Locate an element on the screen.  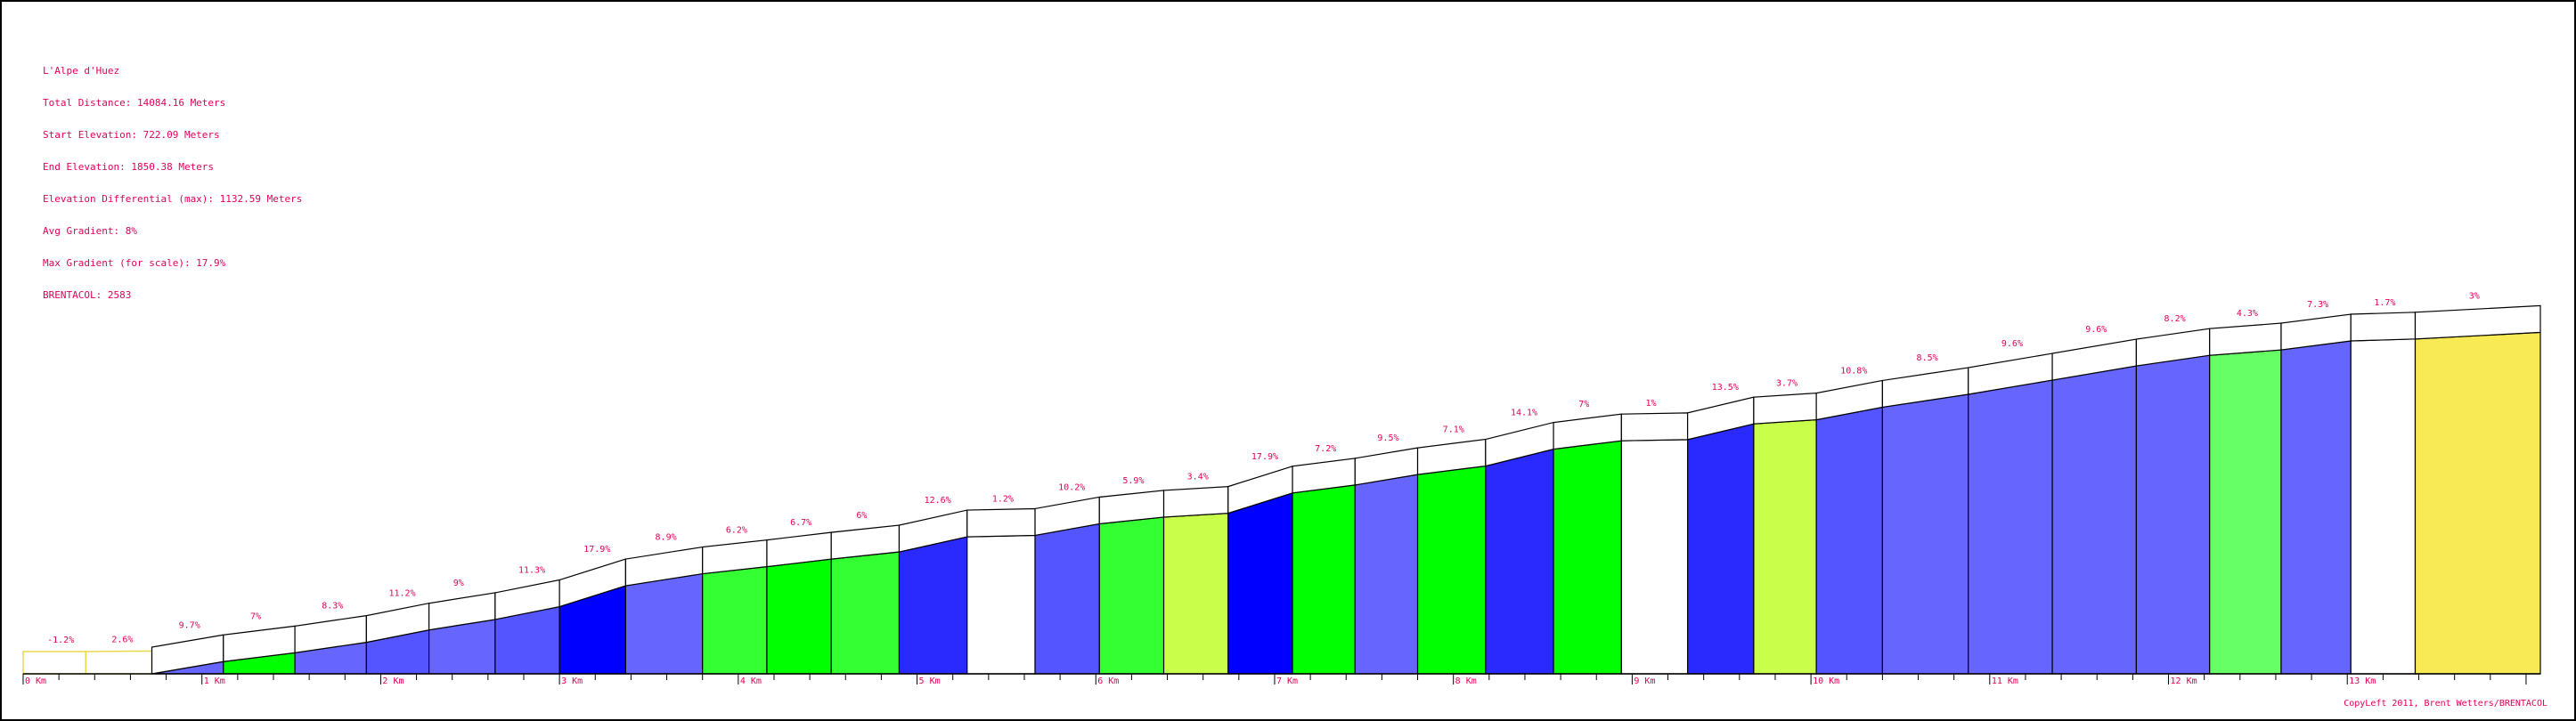
x-tick-label: 11 Km is located at coordinates (2005, 681).